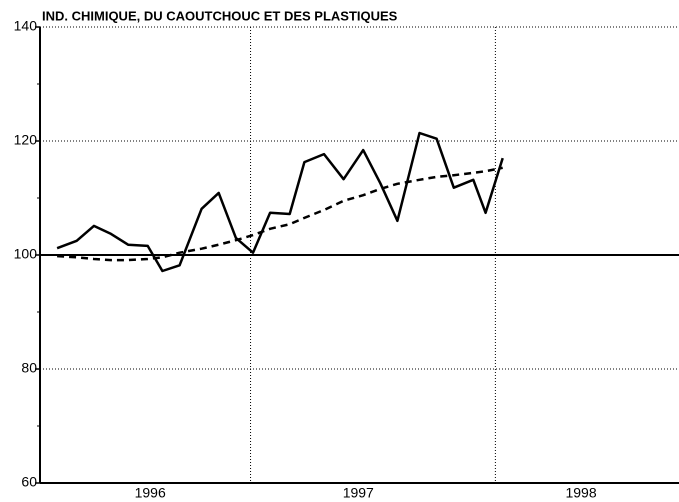 This screenshot has height=502, width=679. Describe the element at coordinates (358, 493) in the screenshot. I see `x-tick-label: 1997` at that location.